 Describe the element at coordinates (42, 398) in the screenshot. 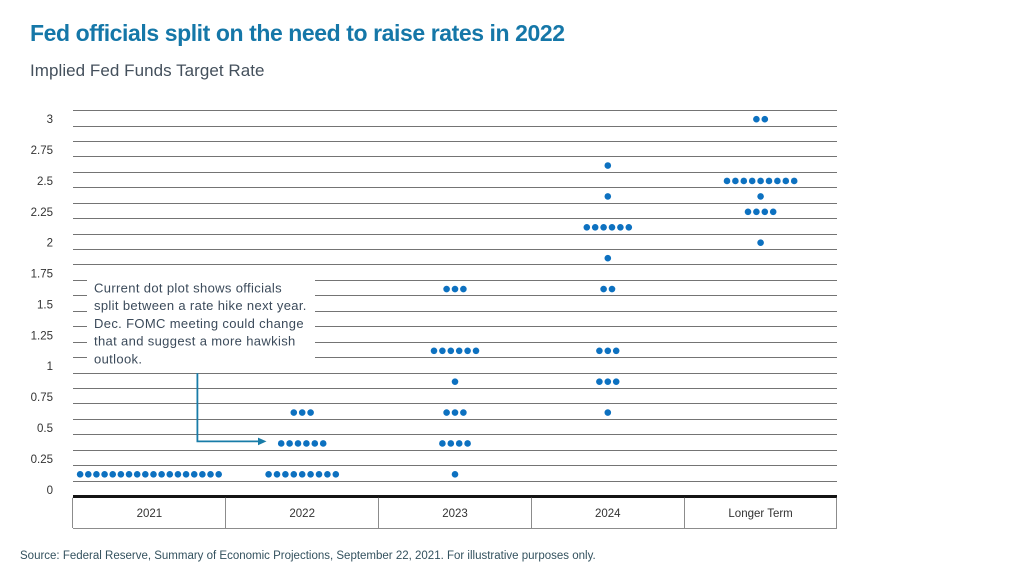

I see `svg-text: 0.75` at that location.